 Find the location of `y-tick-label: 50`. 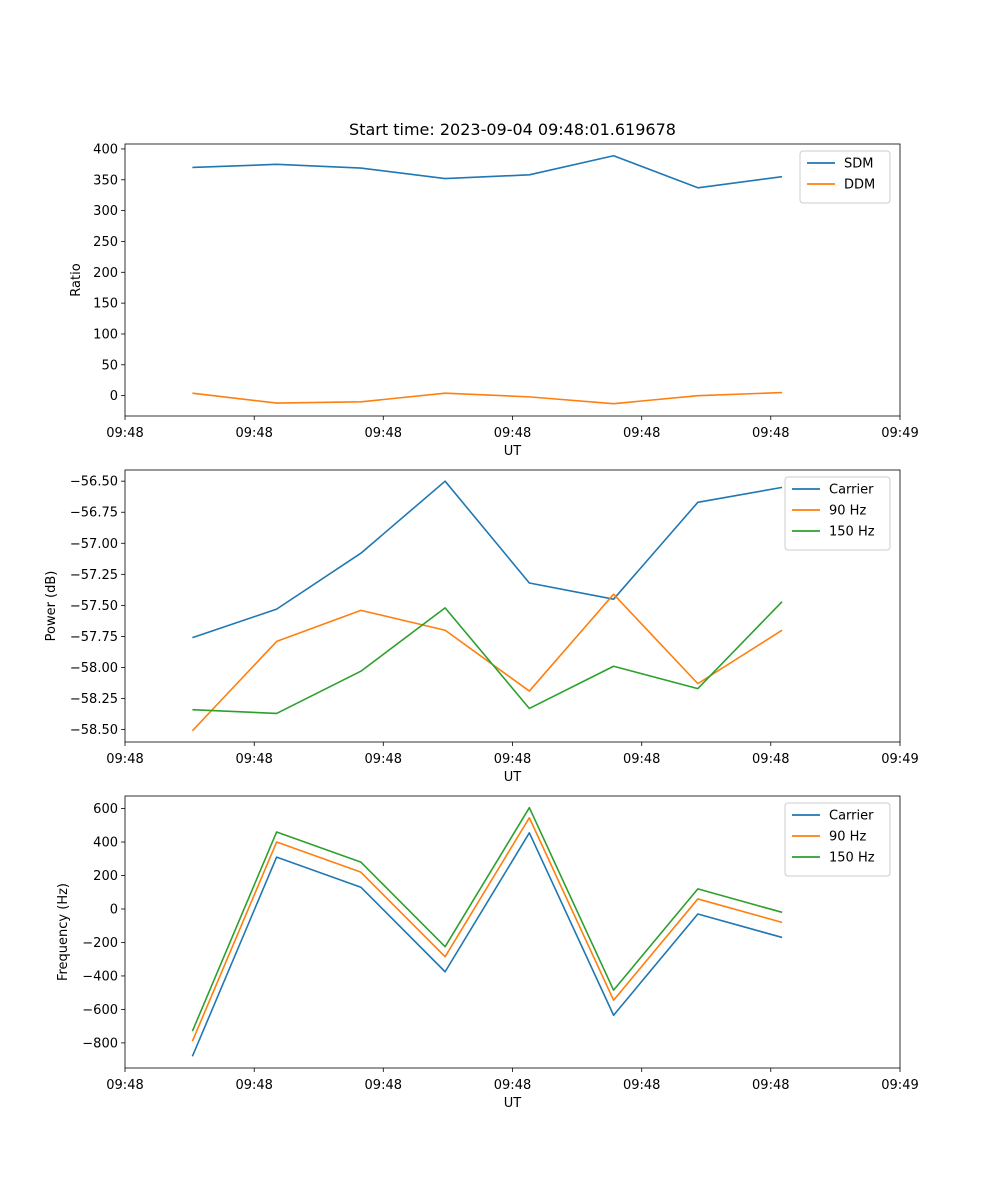

y-tick-label: 50 is located at coordinates (109, 365).